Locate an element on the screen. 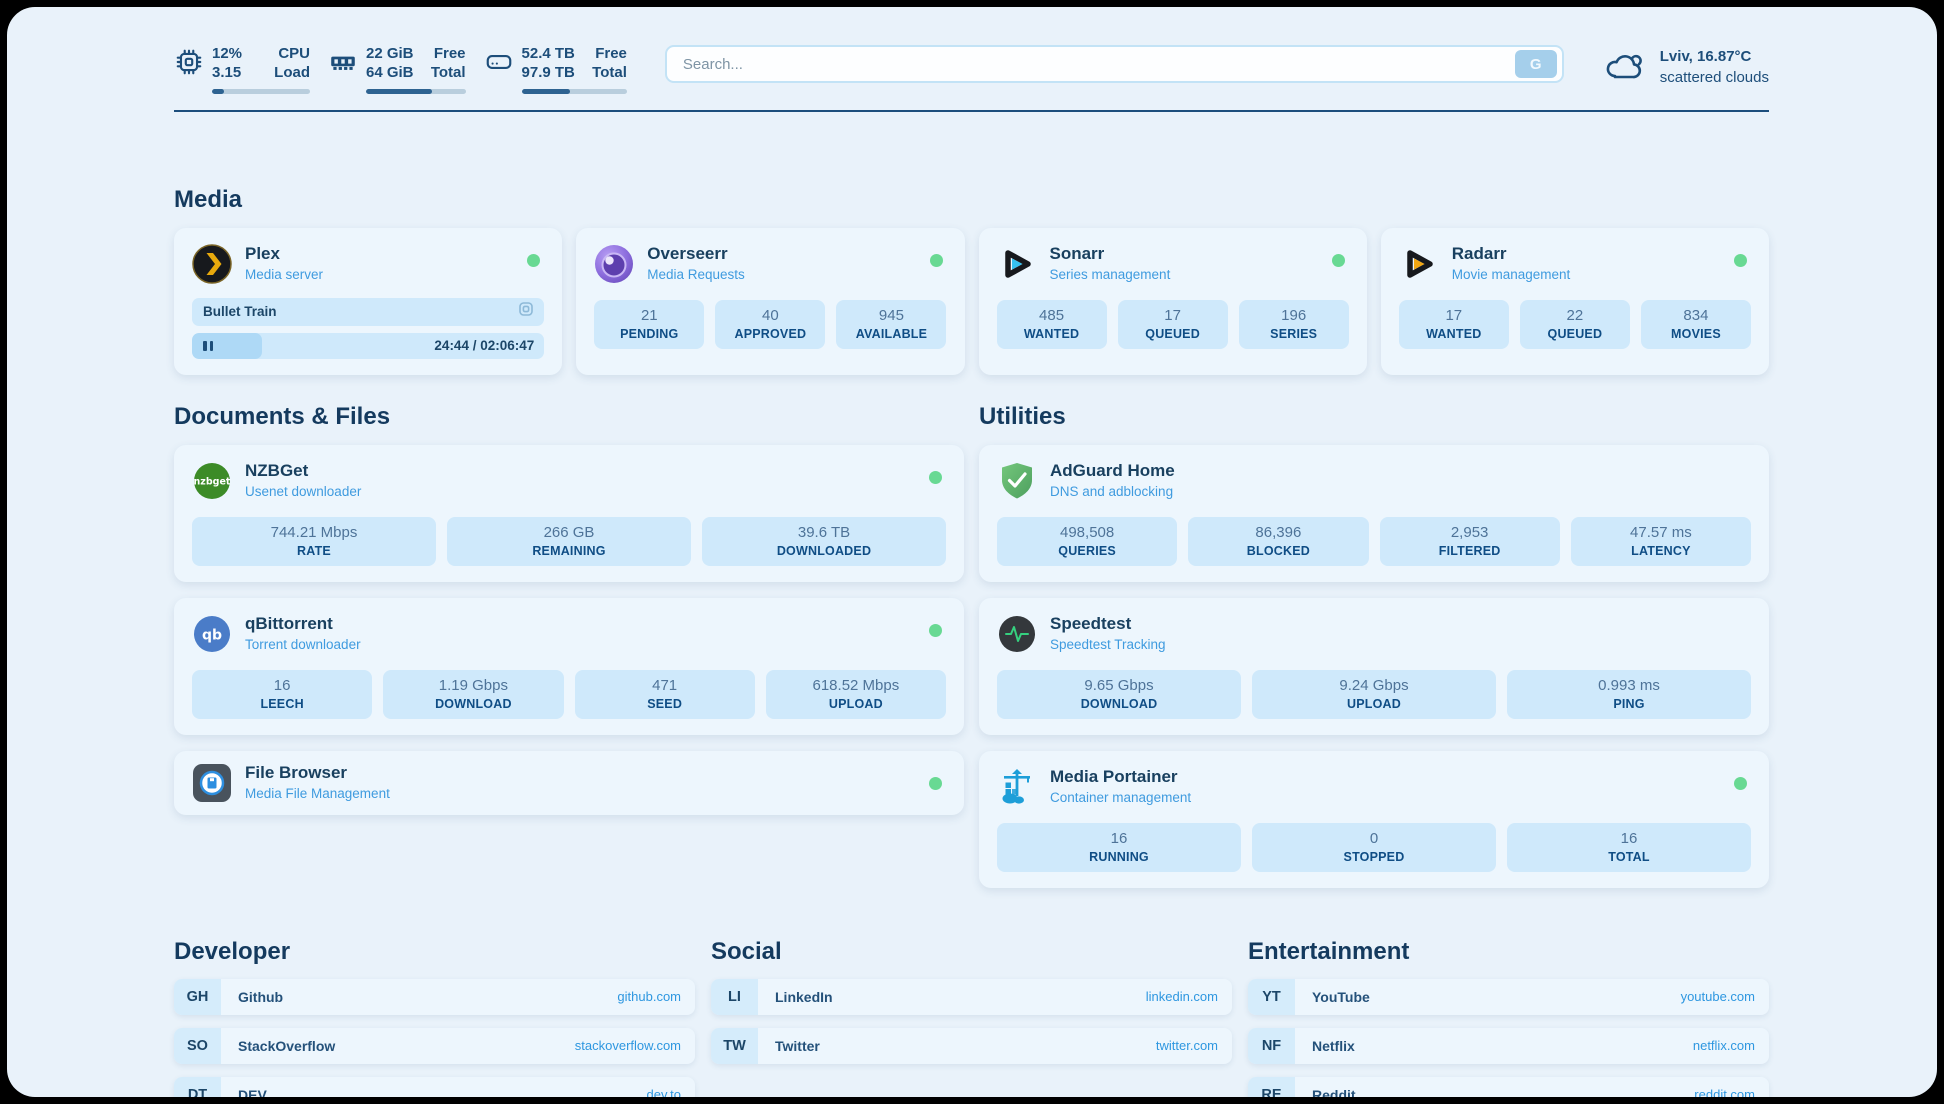 The height and width of the screenshot is (1104, 1944). link-name: Twitter is located at coordinates (797, 1045).